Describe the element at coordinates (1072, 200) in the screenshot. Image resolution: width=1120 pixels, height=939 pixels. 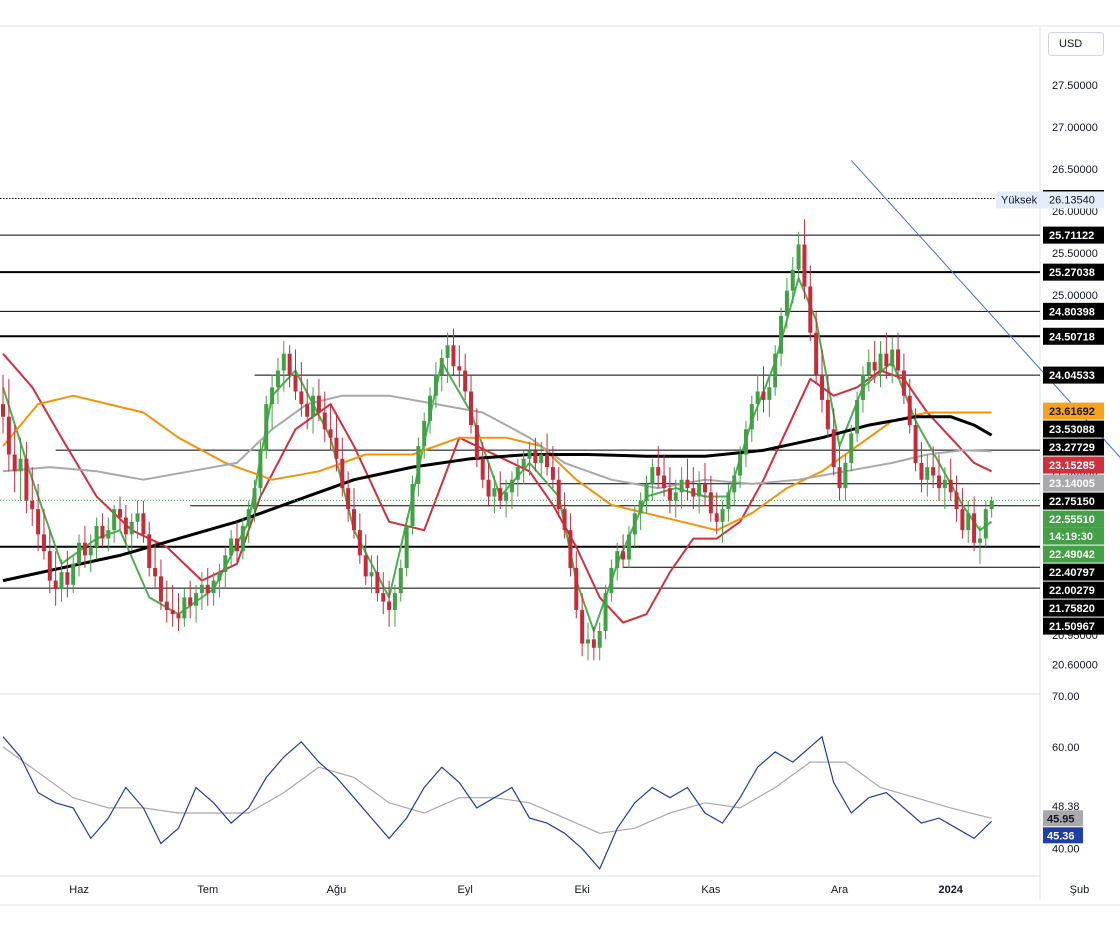
I see `high-marker-value: 26.13540` at that location.